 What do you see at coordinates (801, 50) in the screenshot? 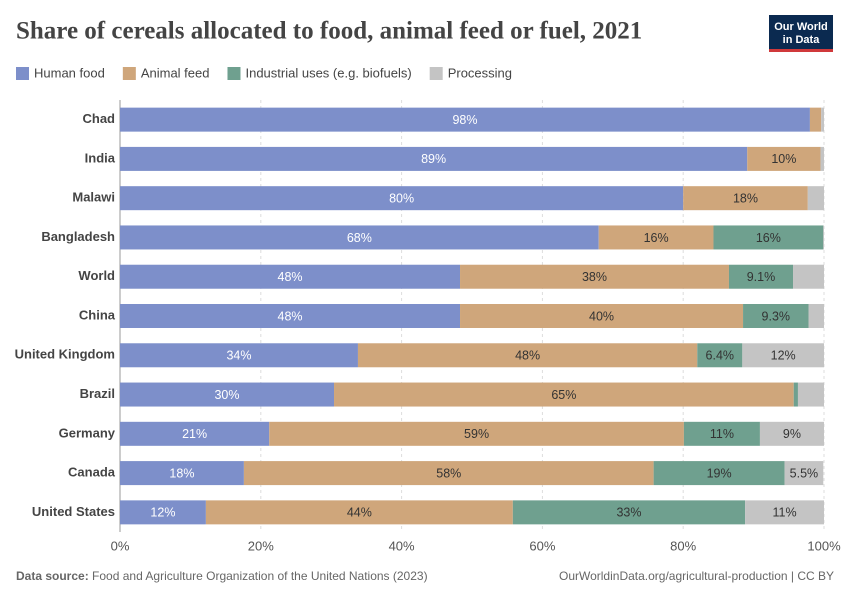
I see `logo-stripe` at bounding box center [801, 50].